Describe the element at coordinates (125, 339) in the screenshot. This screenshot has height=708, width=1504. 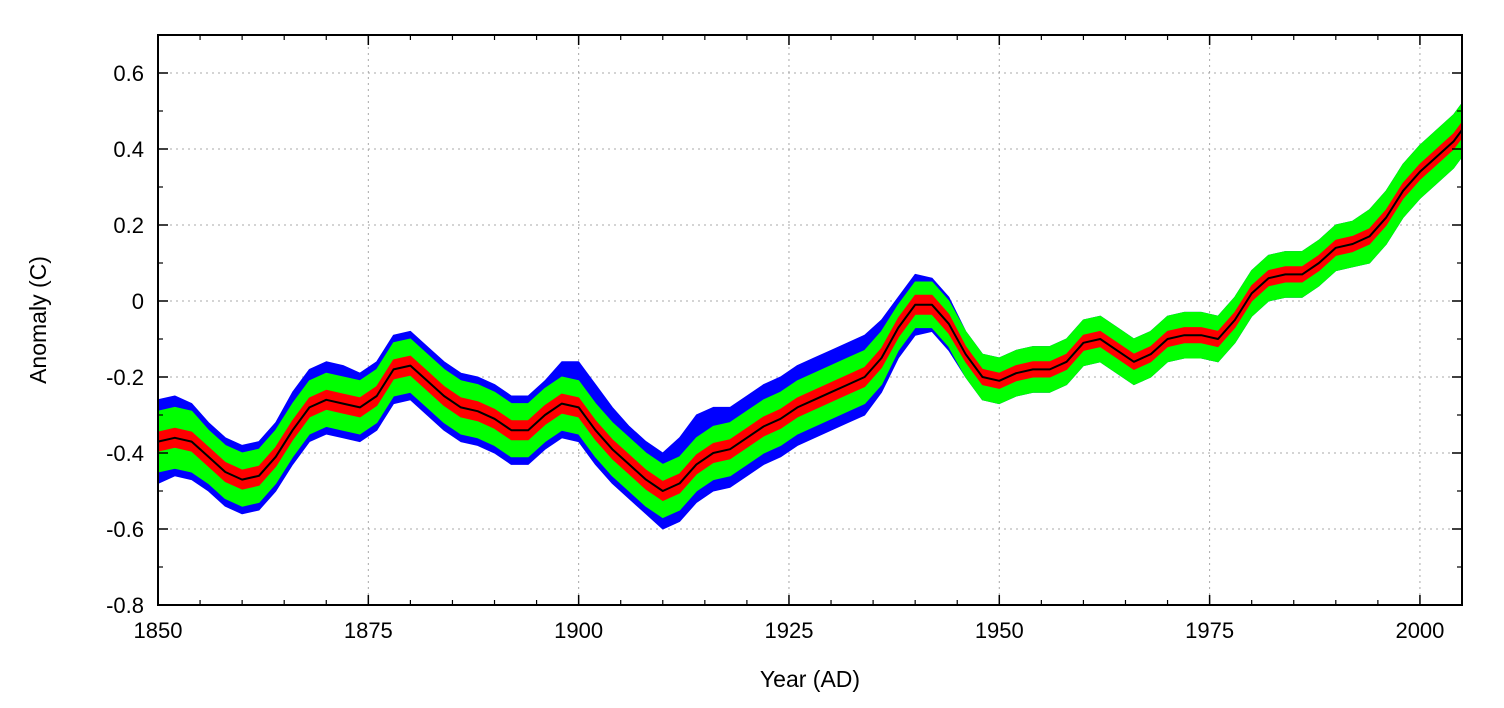
I see `y-tick-labels: -0.8 -0.6 -0.4 -0.2 0 0.2 0.4 0.6` at that location.